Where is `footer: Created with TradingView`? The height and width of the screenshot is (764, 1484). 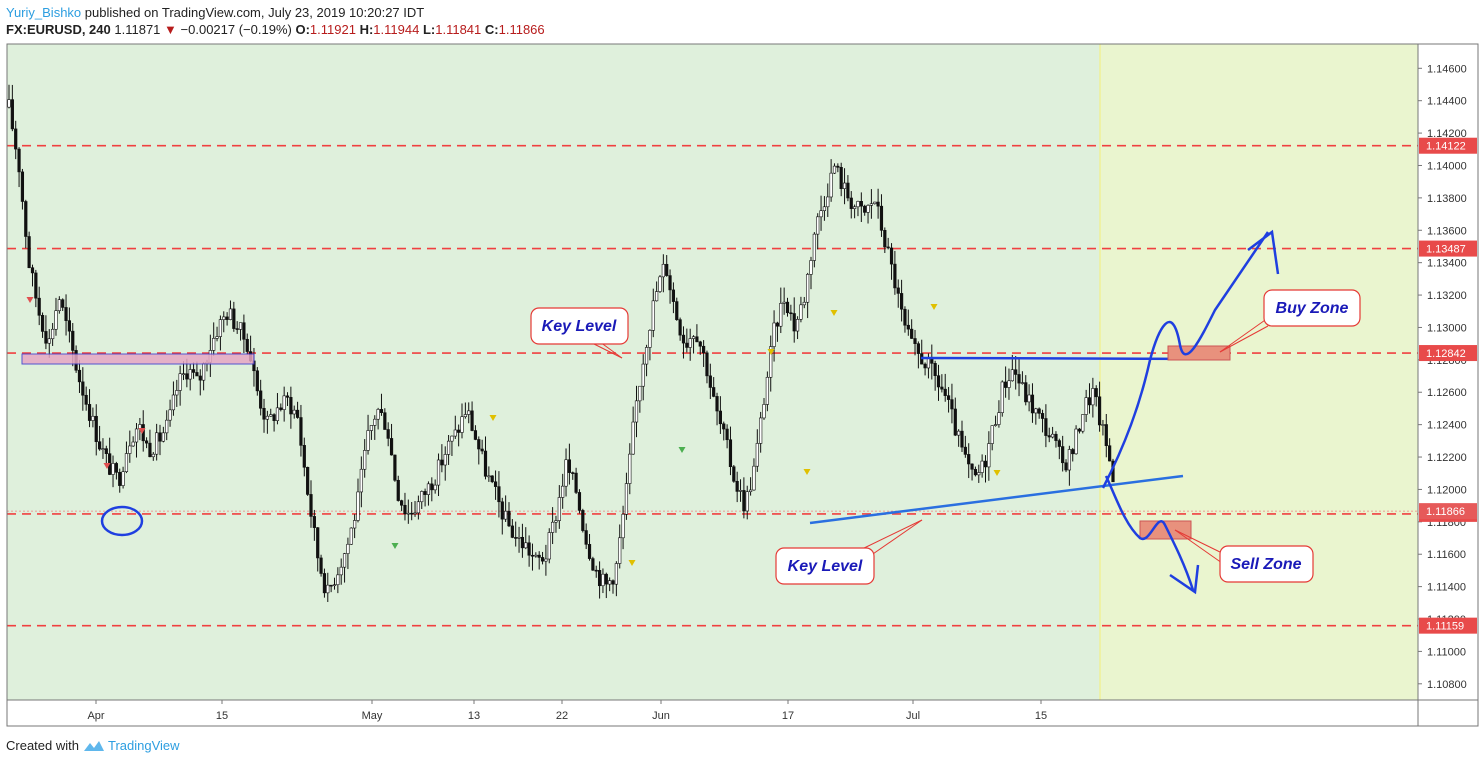
footer: Created with TradingView is located at coordinates (93, 745).